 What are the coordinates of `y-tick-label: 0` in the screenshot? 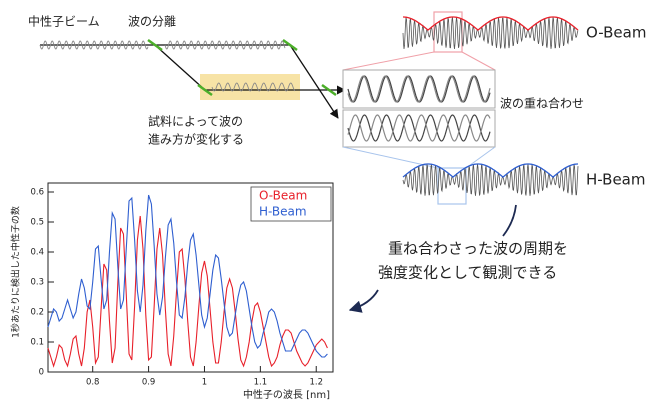 It's located at (41, 373).